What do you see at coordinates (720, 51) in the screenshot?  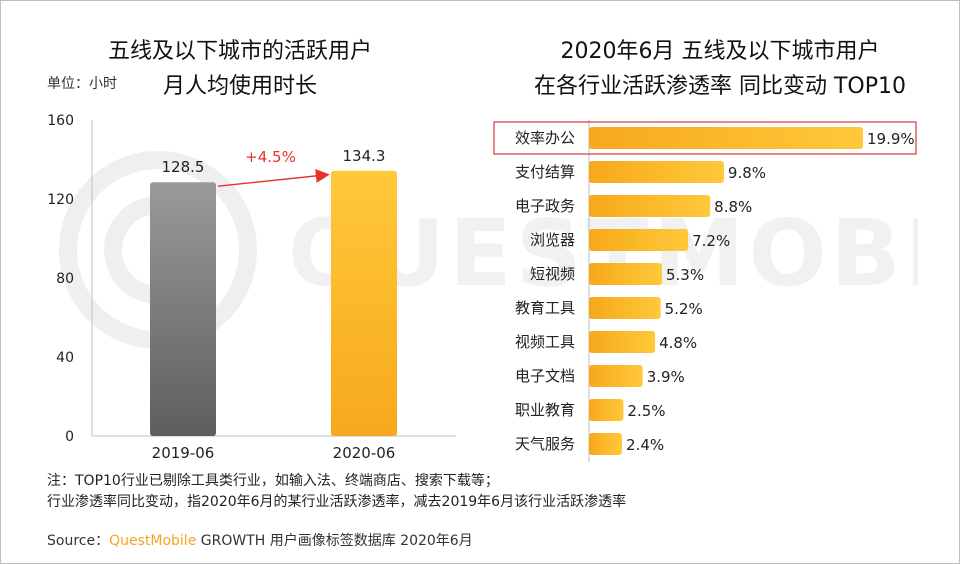 I see `right-chart-title-line1: 2020年6月 五线及以下城市用户` at bounding box center [720, 51].